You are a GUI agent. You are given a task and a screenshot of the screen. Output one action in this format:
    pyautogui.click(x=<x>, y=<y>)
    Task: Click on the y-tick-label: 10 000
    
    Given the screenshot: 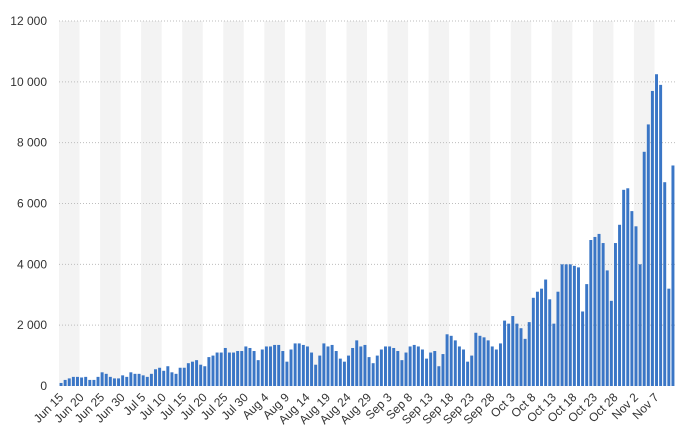 What is the action you would take?
    pyautogui.click(x=28, y=82)
    